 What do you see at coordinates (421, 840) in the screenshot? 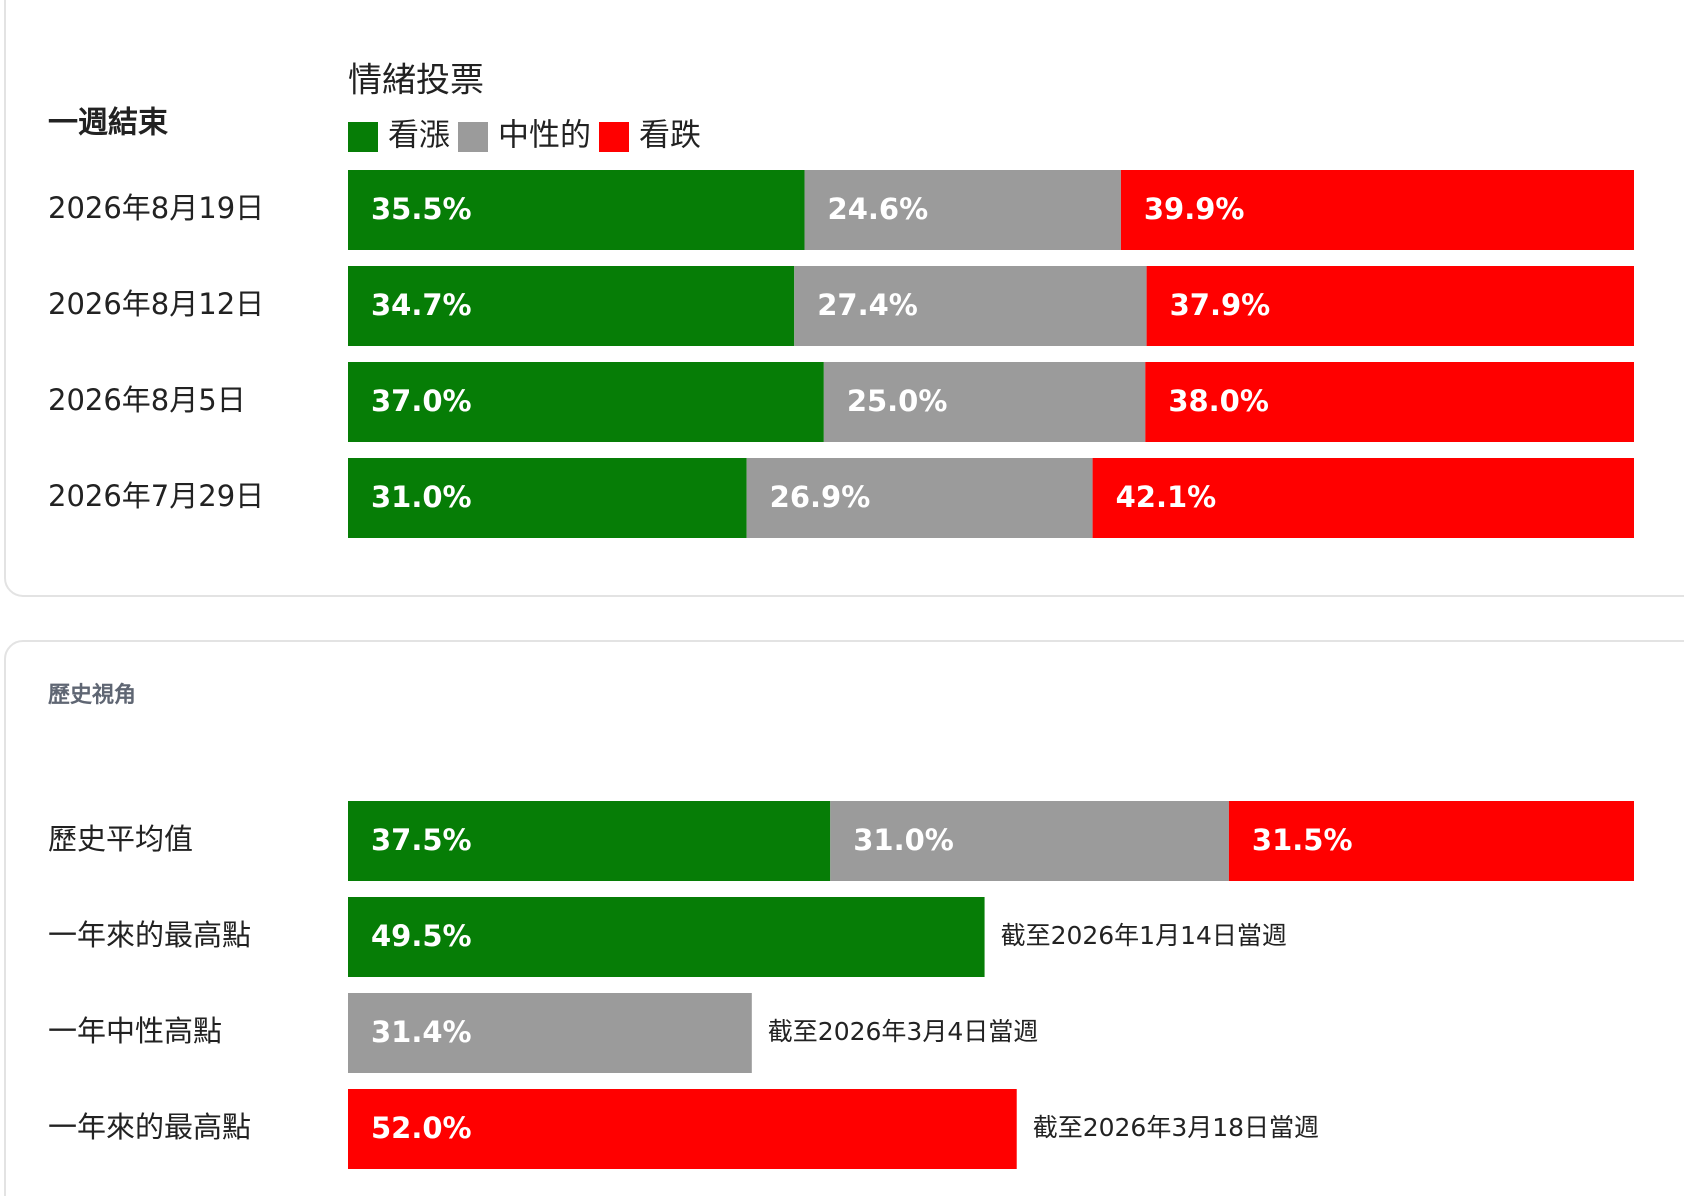
I see `value-label: 37.5%` at bounding box center [421, 840].